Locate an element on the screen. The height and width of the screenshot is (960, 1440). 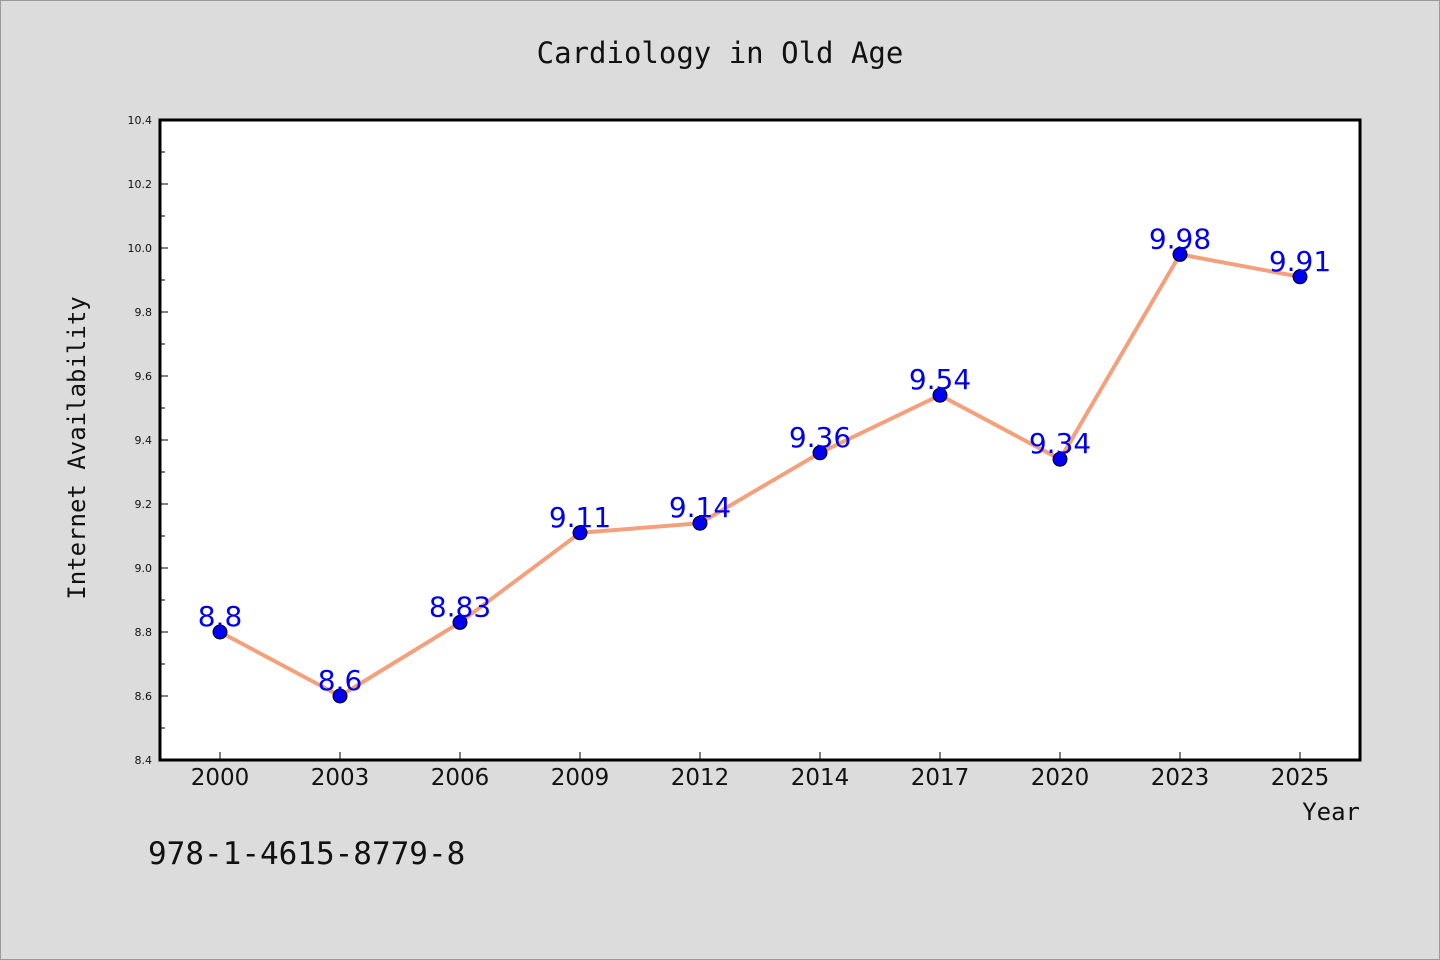
y-tick-label: 10.2 is located at coordinates (140, 184).